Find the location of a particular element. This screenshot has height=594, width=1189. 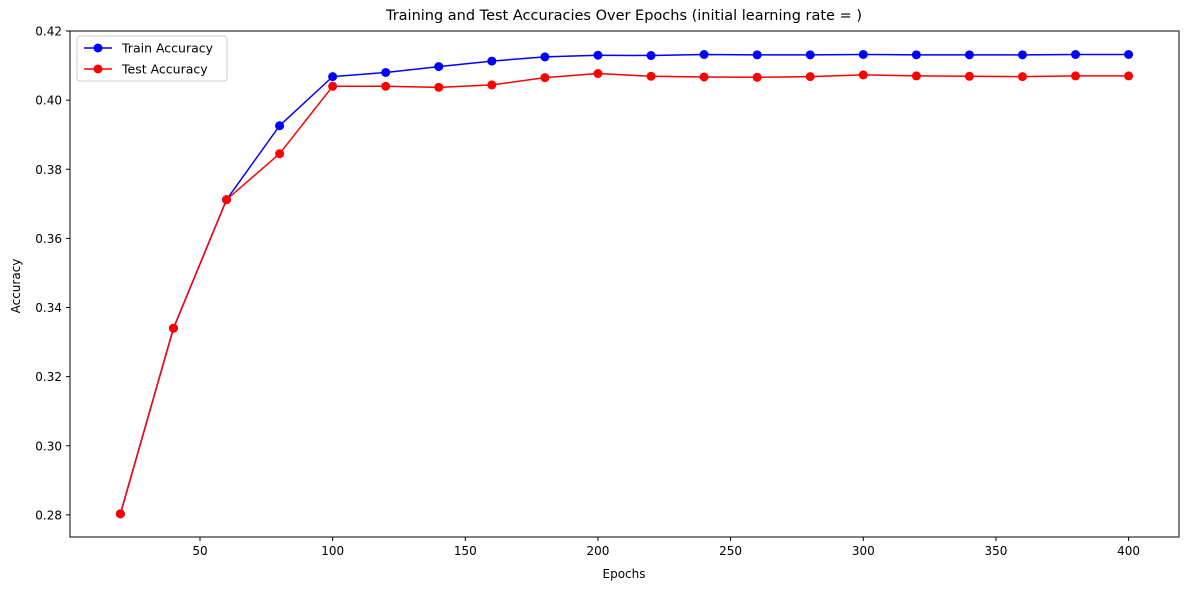

x-tick-label: 50 is located at coordinates (199, 551).